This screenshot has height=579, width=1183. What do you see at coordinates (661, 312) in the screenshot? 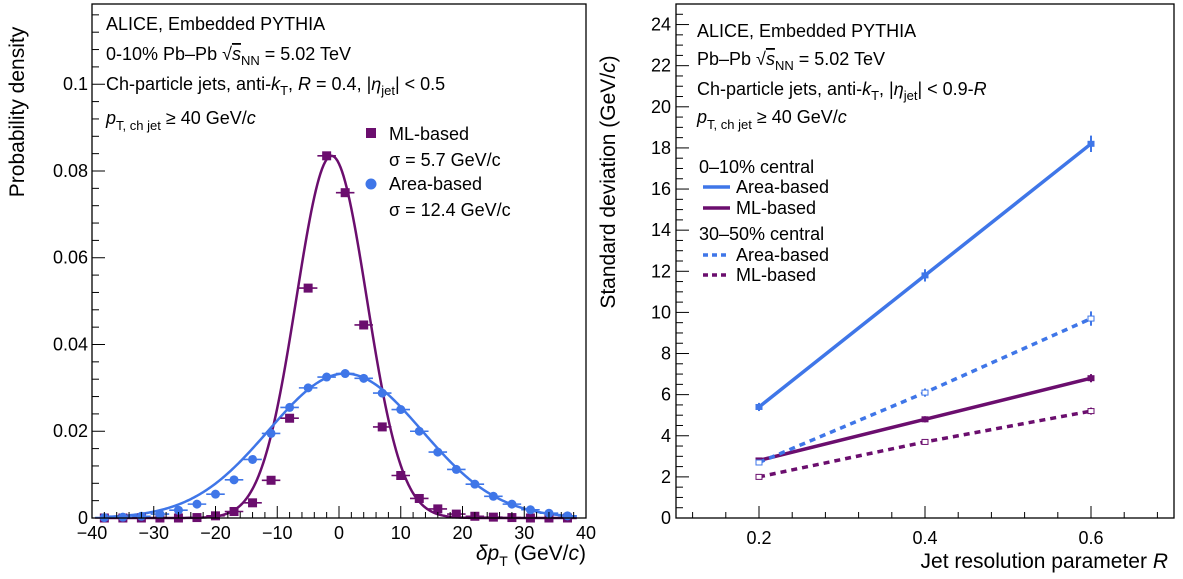
I see `right-y-tick-label: 10` at bounding box center [661, 312].